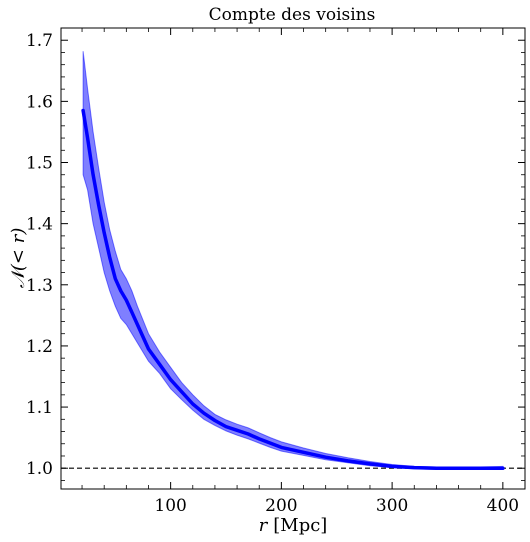  What do you see at coordinates (292, 15) in the screenshot?
I see `chart-title: Compte des voisins` at bounding box center [292, 15].